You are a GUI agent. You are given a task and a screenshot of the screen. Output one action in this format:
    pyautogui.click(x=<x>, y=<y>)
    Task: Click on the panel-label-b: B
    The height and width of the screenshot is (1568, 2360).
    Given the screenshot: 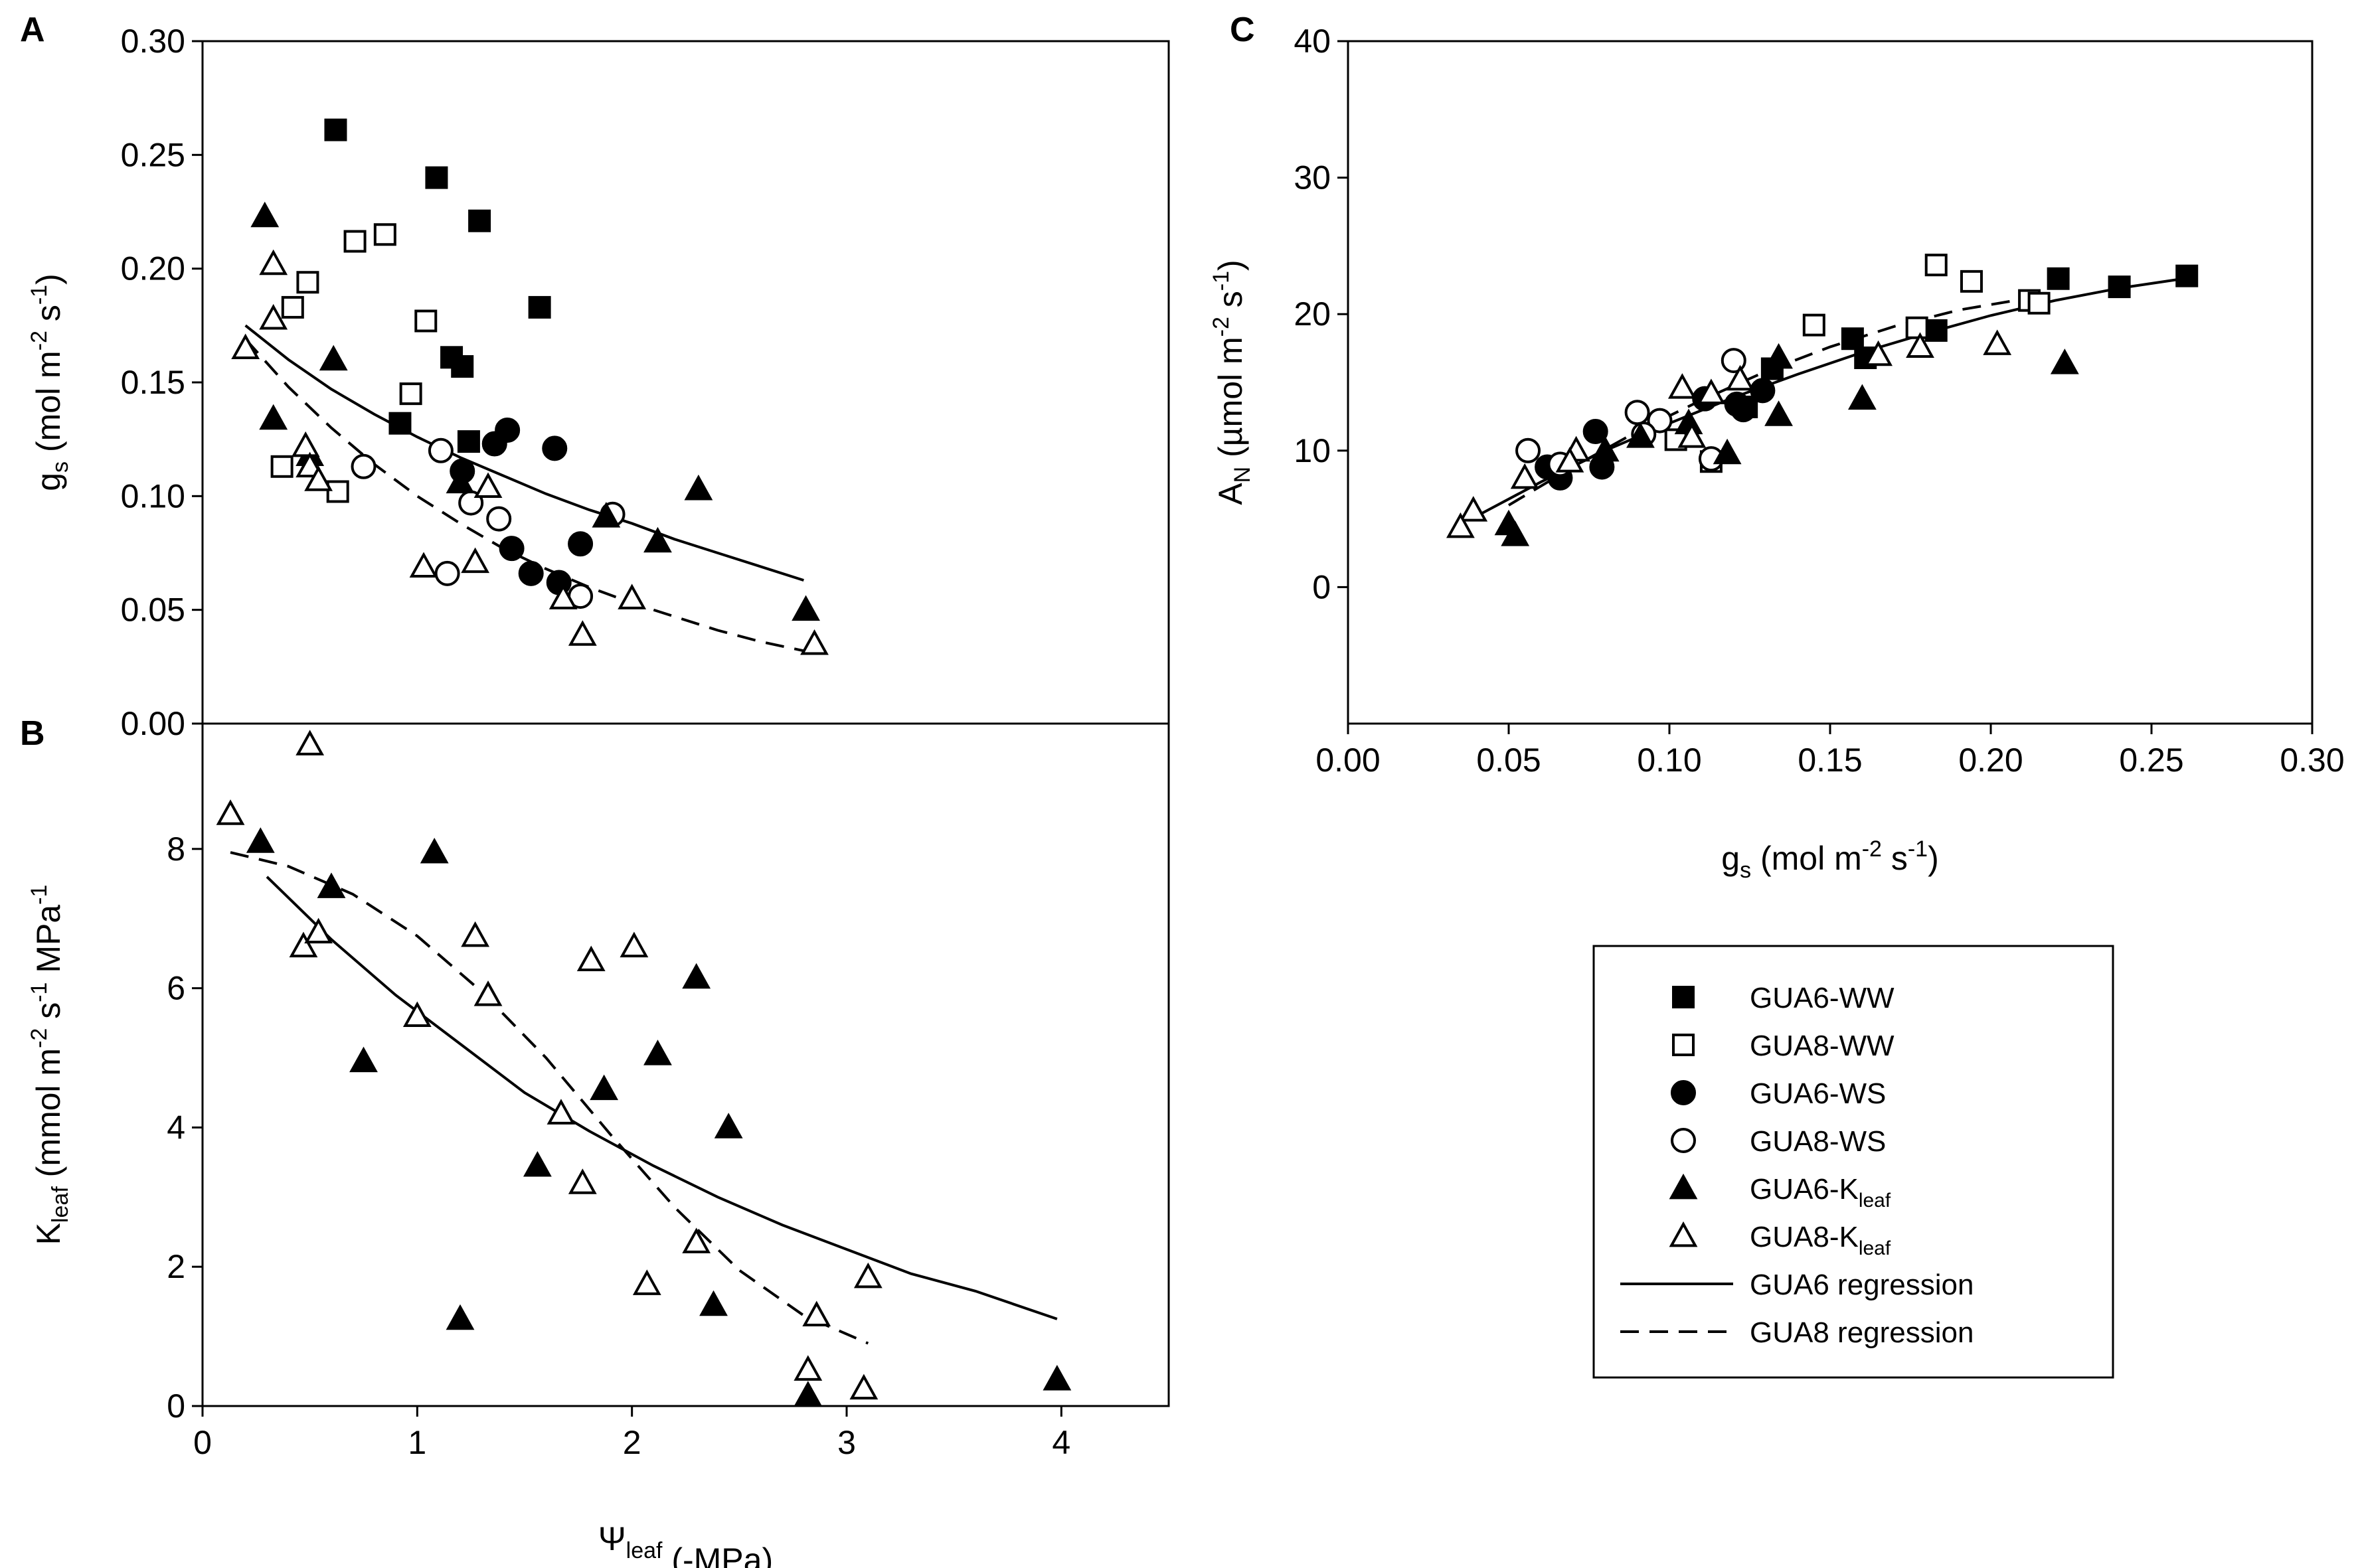 What is the action you would take?
    pyautogui.click(x=32, y=733)
    